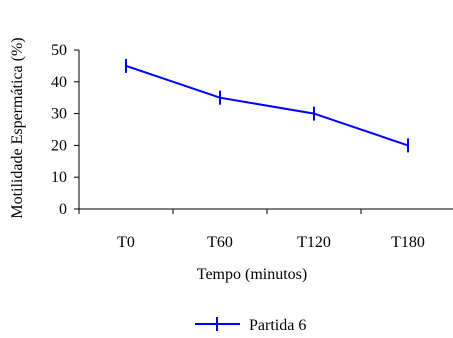  I want to click on x-axis-label: Tempo (minutos), so click(252, 274).